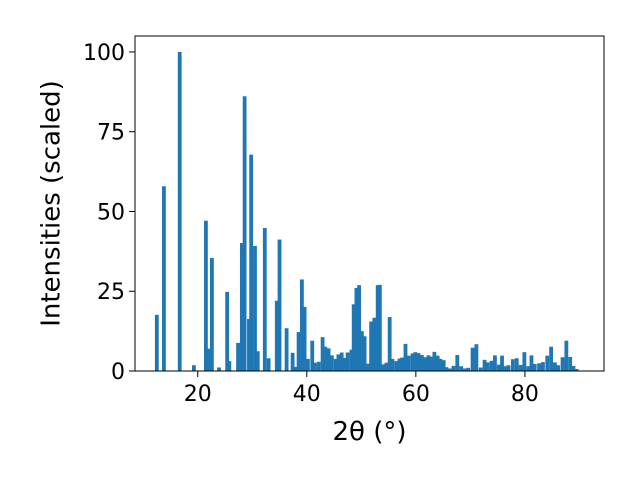 The image size is (640, 480). What do you see at coordinates (111, 292) in the screenshot?
I see `y-tick-label: 25` at bounding box center [111, 292].